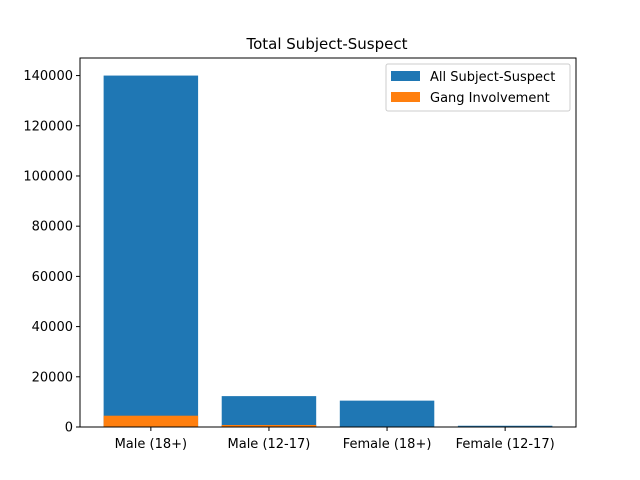 The image size is (640, 480). I want to click on x-tick-label: Female (18+), so click(387, 444).